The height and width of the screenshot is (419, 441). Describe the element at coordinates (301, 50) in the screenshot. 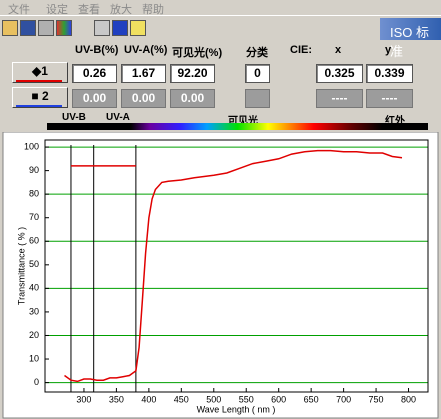

I see `header: CIE:` at that location.